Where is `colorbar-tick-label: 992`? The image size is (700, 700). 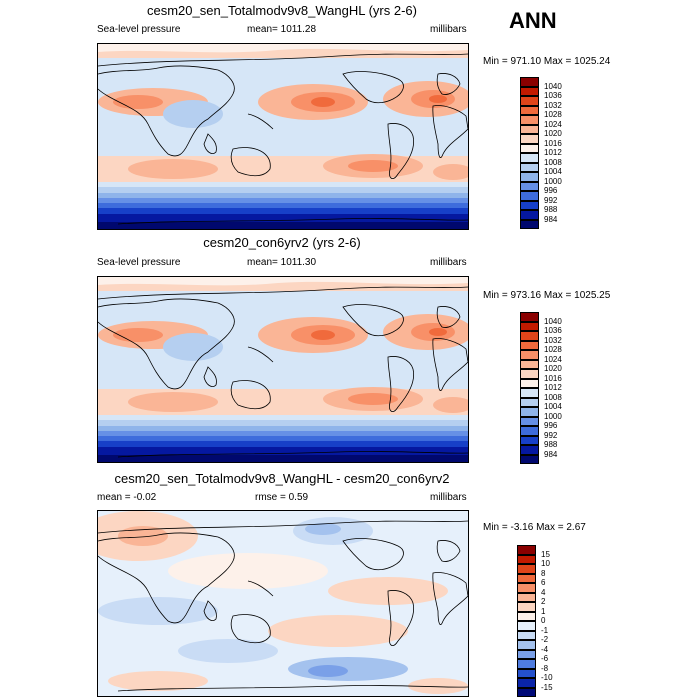
colorbar-tick-label: 992 is located at coordinates (551, 200).